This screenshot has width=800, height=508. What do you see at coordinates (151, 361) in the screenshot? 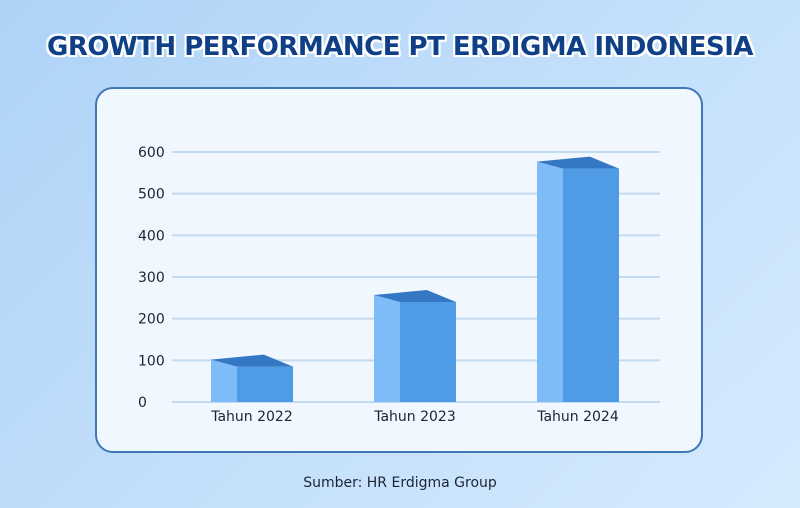
I see `y-tick-label: 100` at bounding box center [151, 361].